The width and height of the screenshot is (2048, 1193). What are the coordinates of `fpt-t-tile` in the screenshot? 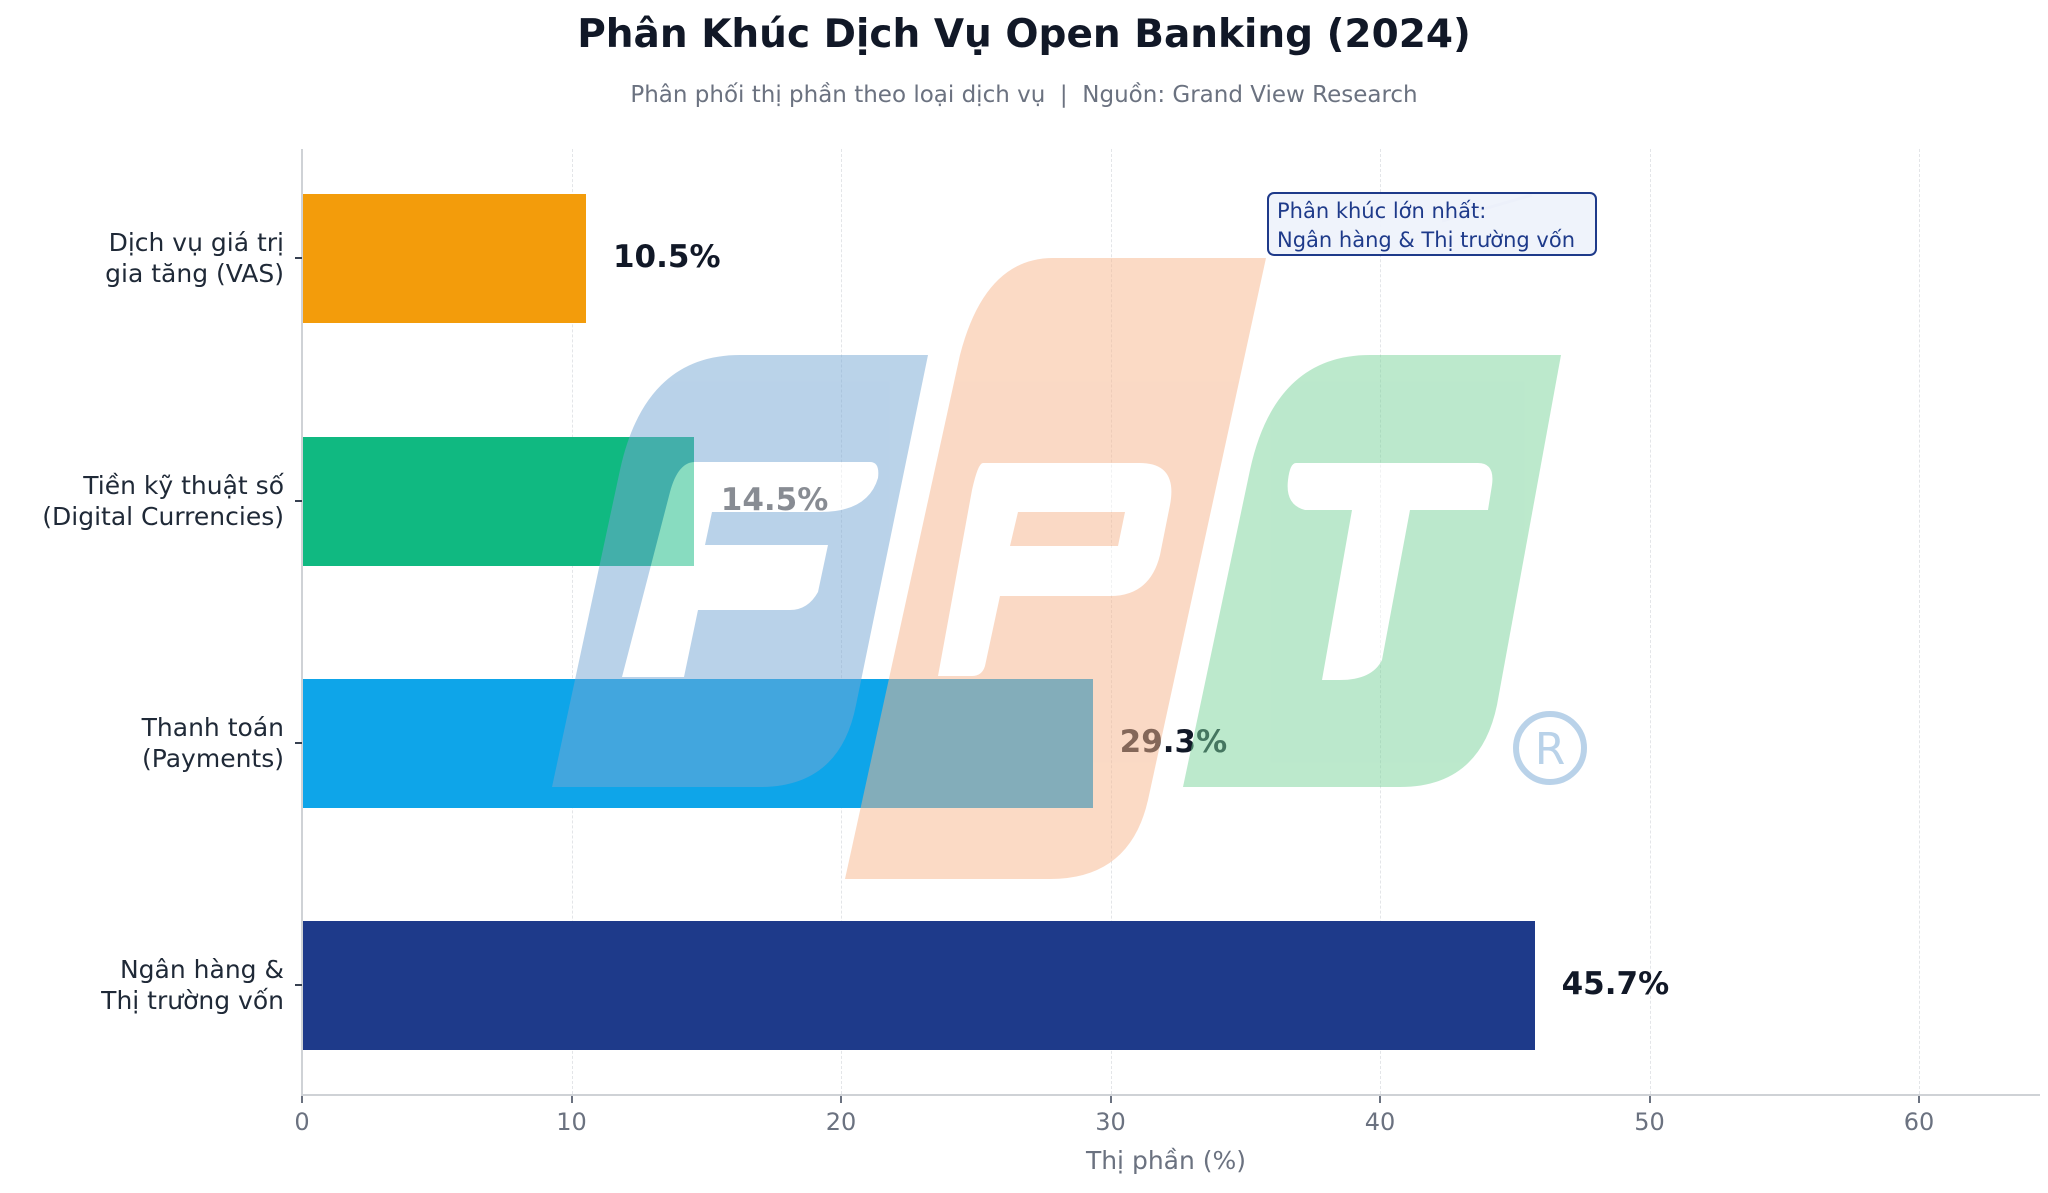 It's located at (1372, 571).